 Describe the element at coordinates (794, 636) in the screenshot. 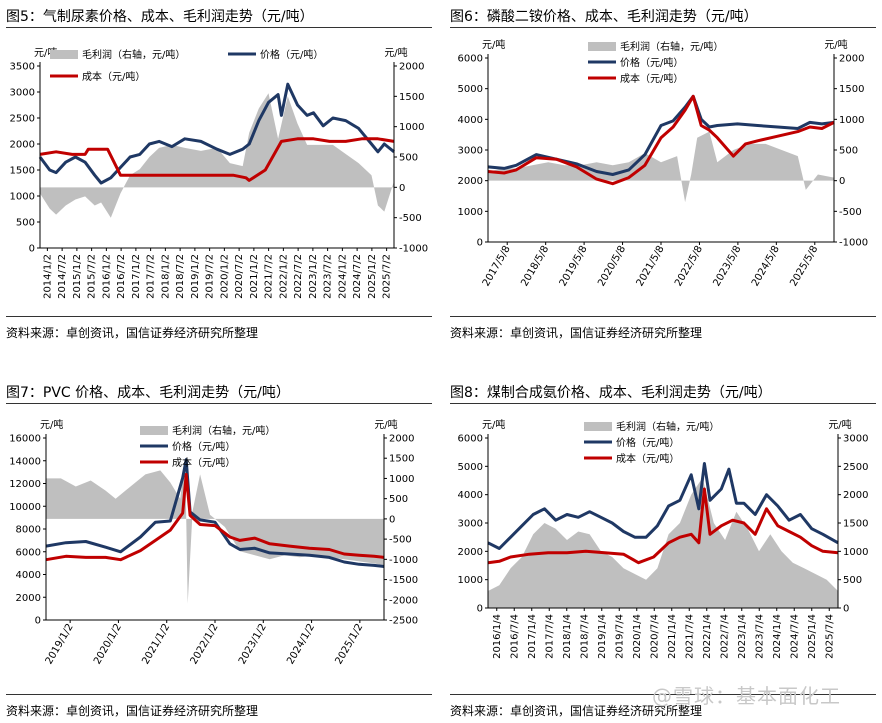

I see `x-tick-label: 2024/7/4` at that location.